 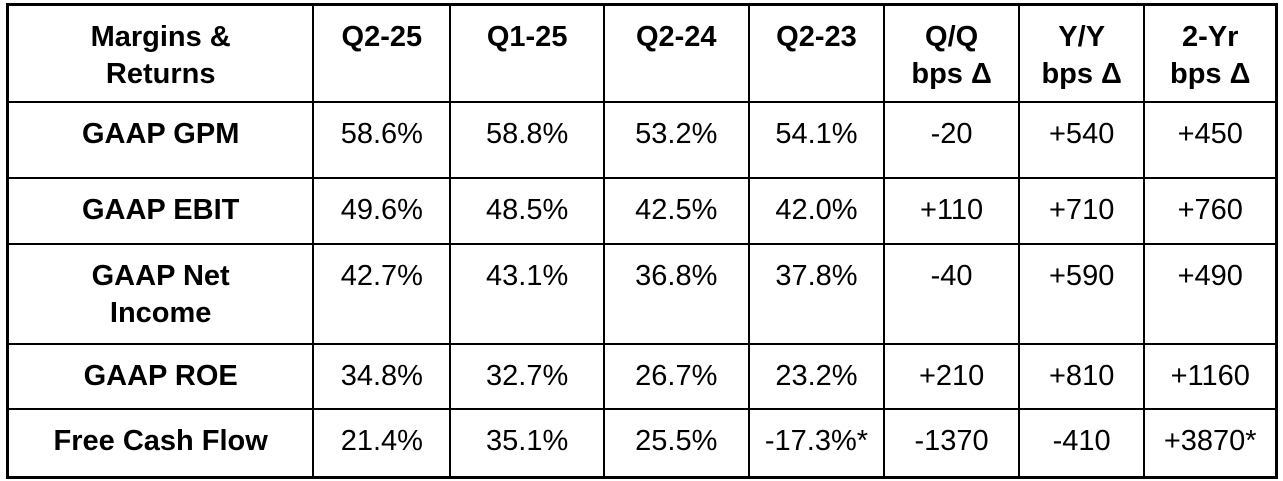 What do you see at coordinates (382, 376) in the screenshot?
I see `data-cell: 34.8%` at bounding box center [382, 376].